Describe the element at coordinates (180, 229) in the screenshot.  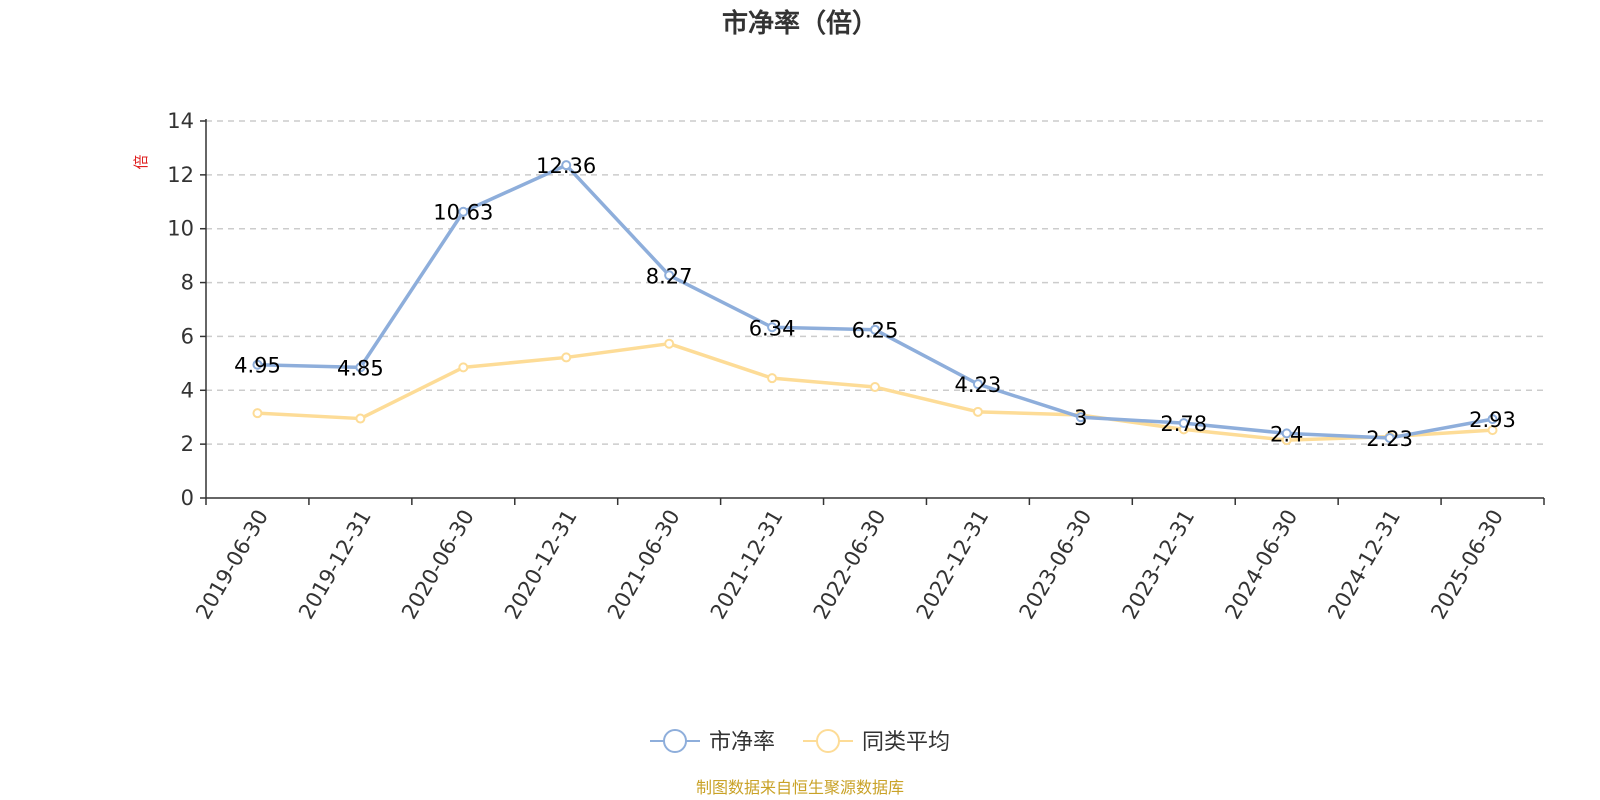
I see `y-tick-label: 10` at that location.